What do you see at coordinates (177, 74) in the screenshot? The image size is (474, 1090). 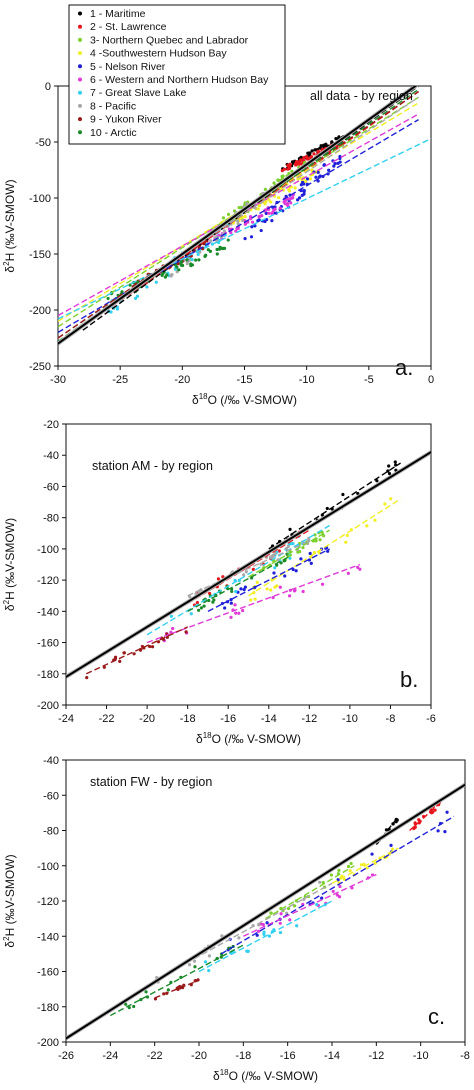 I see `legend-box` at bounding box center [177, 74].